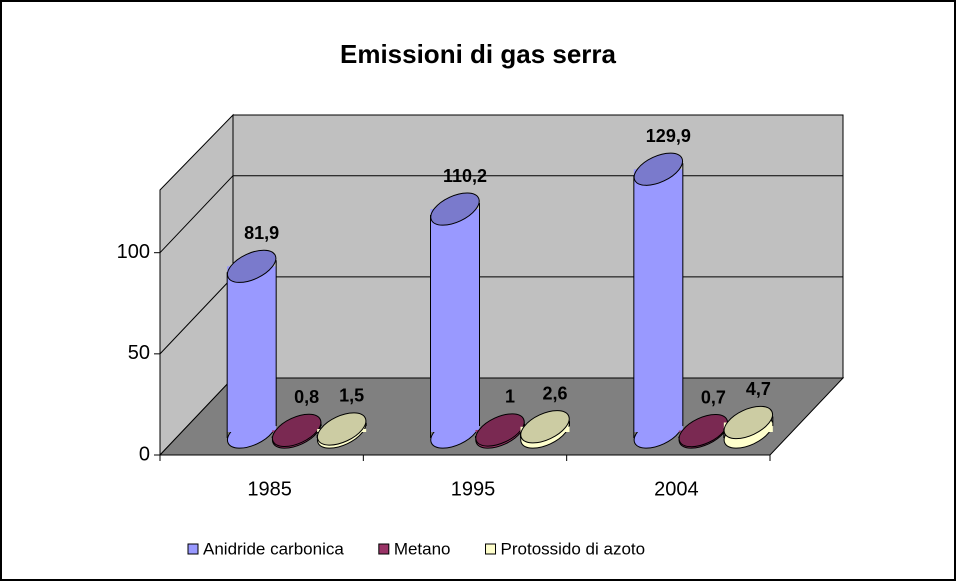 The width and height of the screenshot is (956, 586). What do you see at coordinates (478, 54) in the screenshot?
I see `chart-title: Emissioni di gas serra` at bounding box center [478, 54].